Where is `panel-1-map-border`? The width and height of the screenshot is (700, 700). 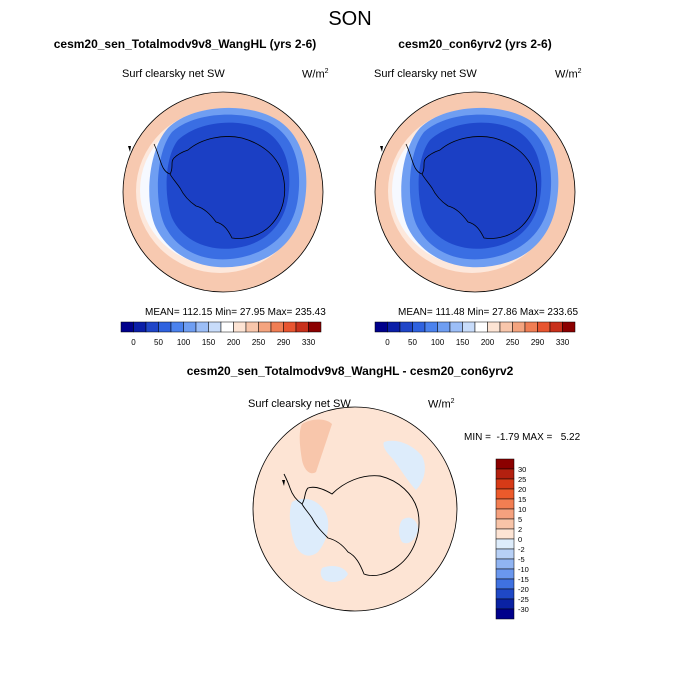
panel-1-map-border is located at coordinates (223, 192).